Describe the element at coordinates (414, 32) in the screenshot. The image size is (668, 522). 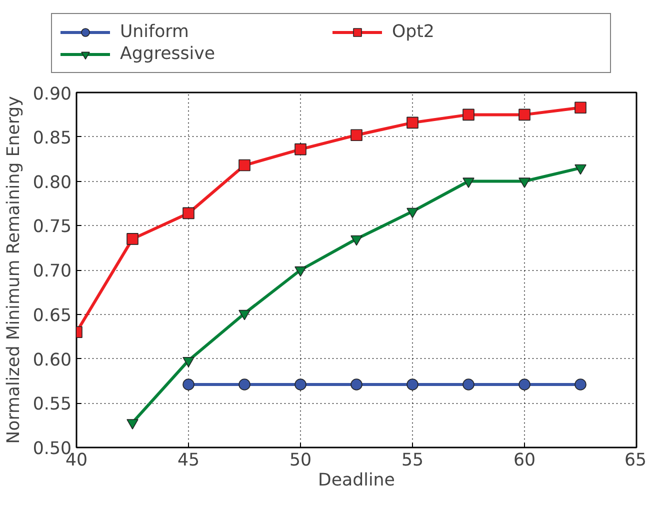
I see `legend-label: Opt2` at that location.